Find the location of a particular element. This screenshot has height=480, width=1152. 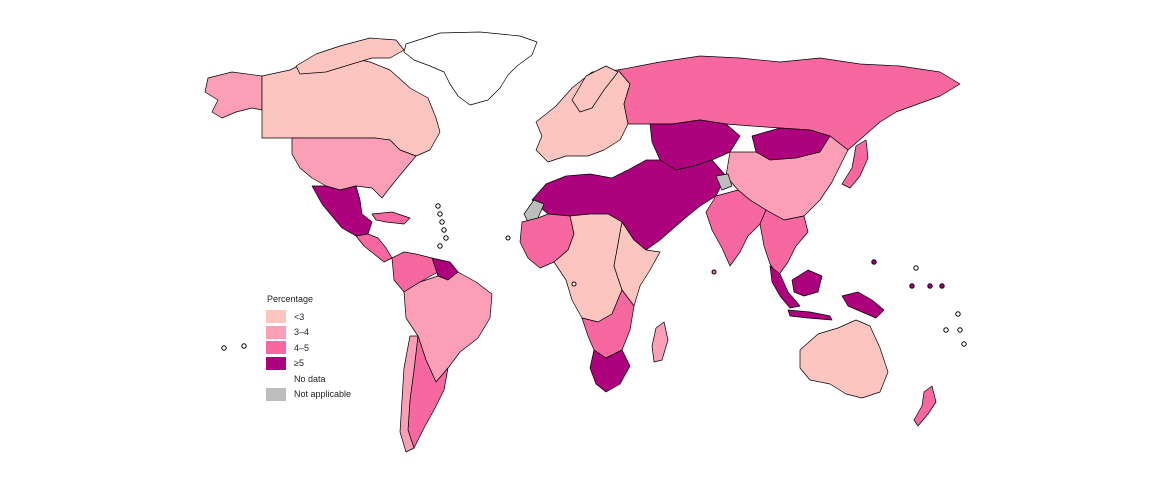

legend-item-ge5: ≥5 is located at coordinates (321, 363).